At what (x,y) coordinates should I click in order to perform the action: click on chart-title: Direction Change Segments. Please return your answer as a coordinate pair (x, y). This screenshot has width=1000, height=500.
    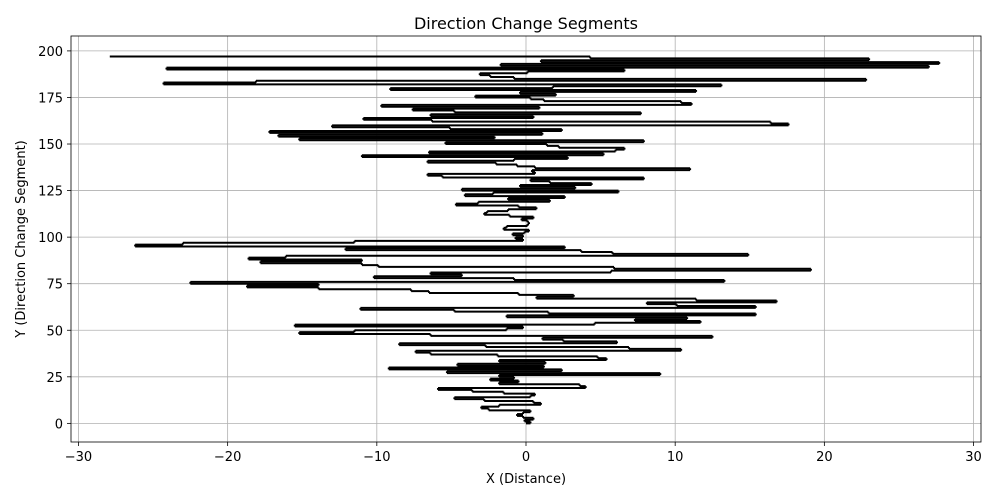
    Looking at the image, I should click on (526, 23).